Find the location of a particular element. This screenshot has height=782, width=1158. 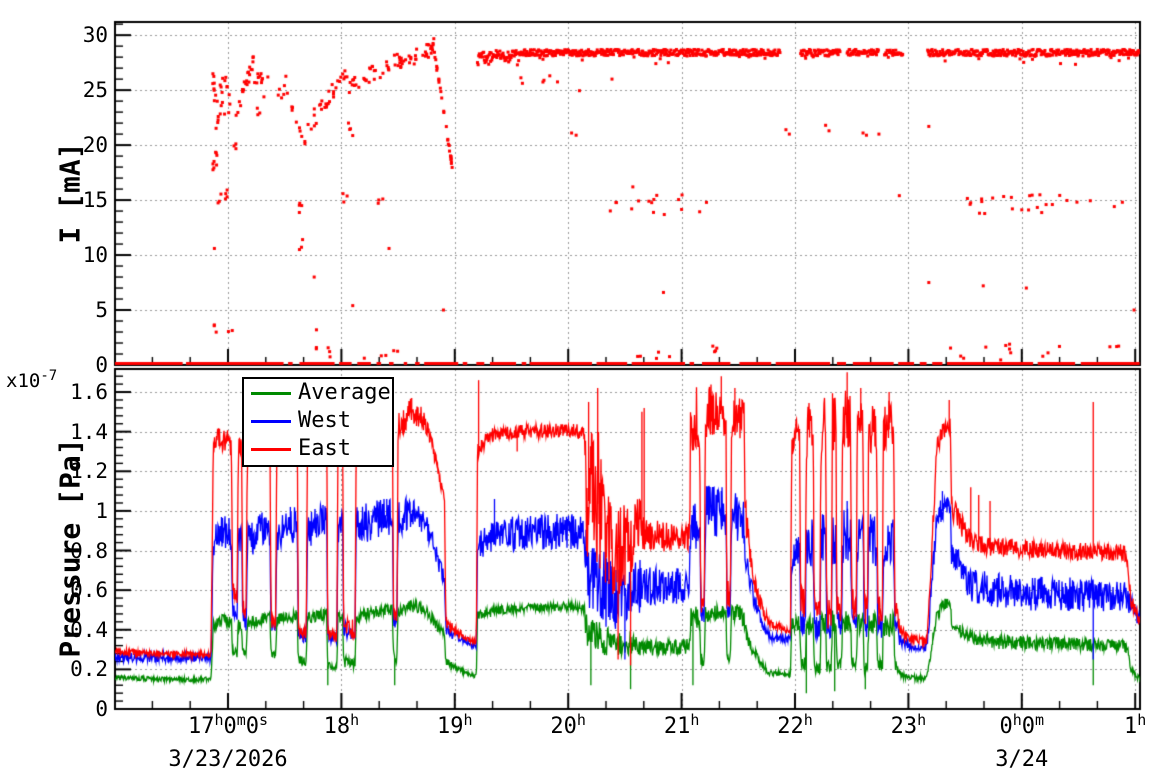

bottom-y-tick-label: 0.6 is located at coordinates (89, 590).